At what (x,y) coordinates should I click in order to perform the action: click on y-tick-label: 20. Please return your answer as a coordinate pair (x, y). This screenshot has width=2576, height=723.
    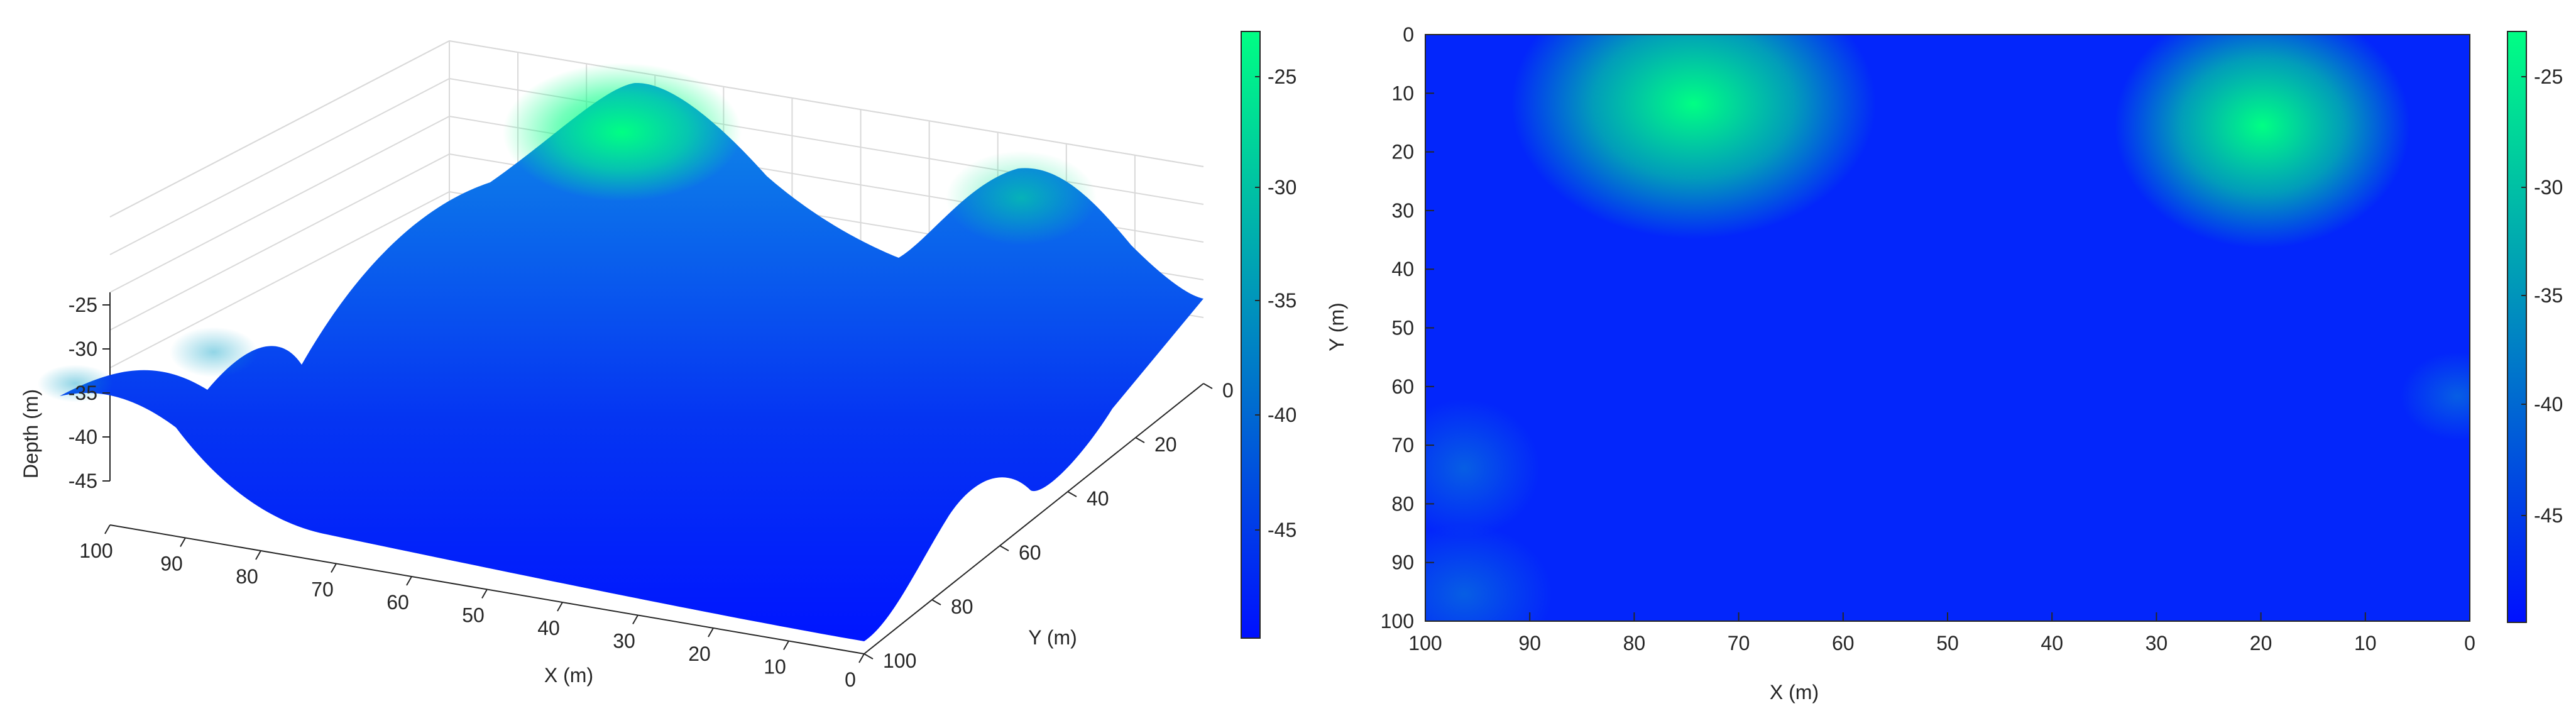
    Looking at the image, I should click on (1165, 444).